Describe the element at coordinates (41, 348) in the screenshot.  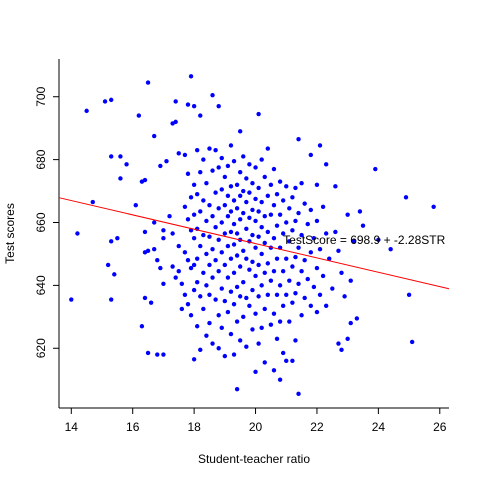
I see `y-tick-label: 620` at that location.